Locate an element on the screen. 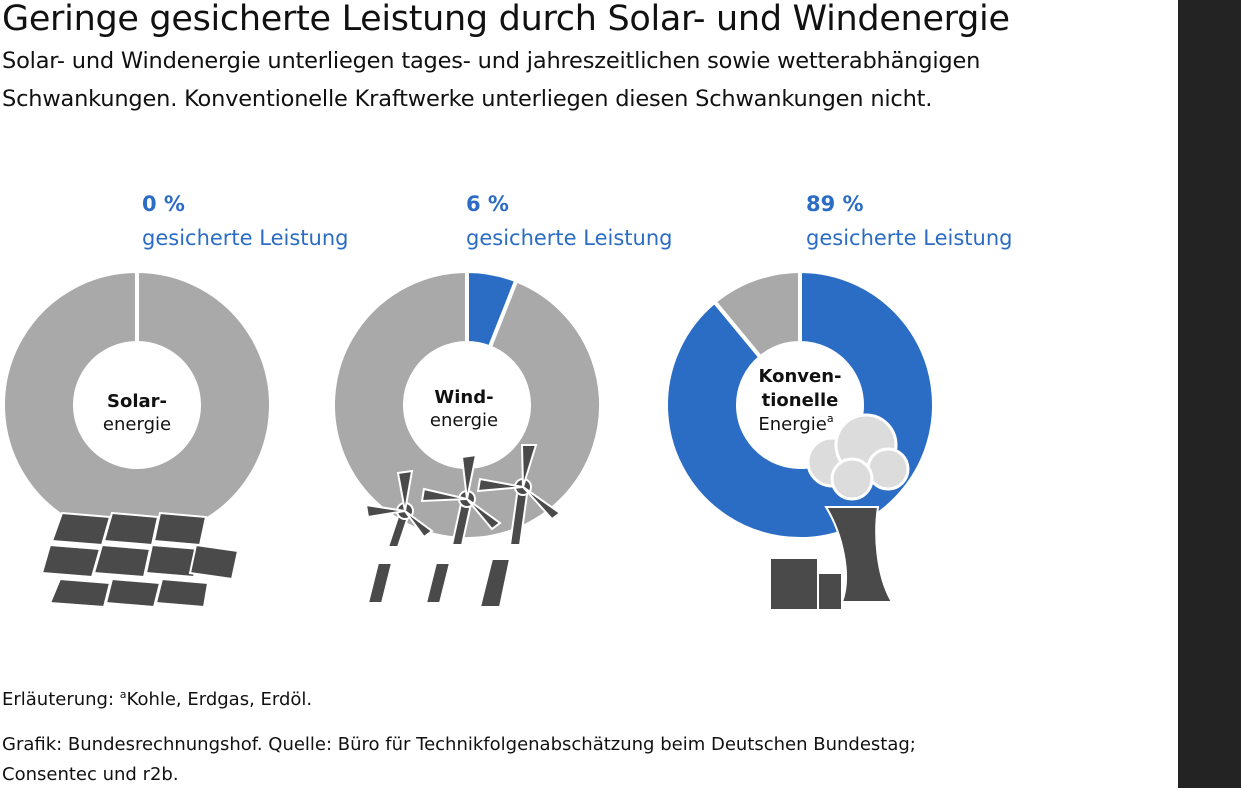  wind-label-line2: energie is located at coordinates (464, 420).